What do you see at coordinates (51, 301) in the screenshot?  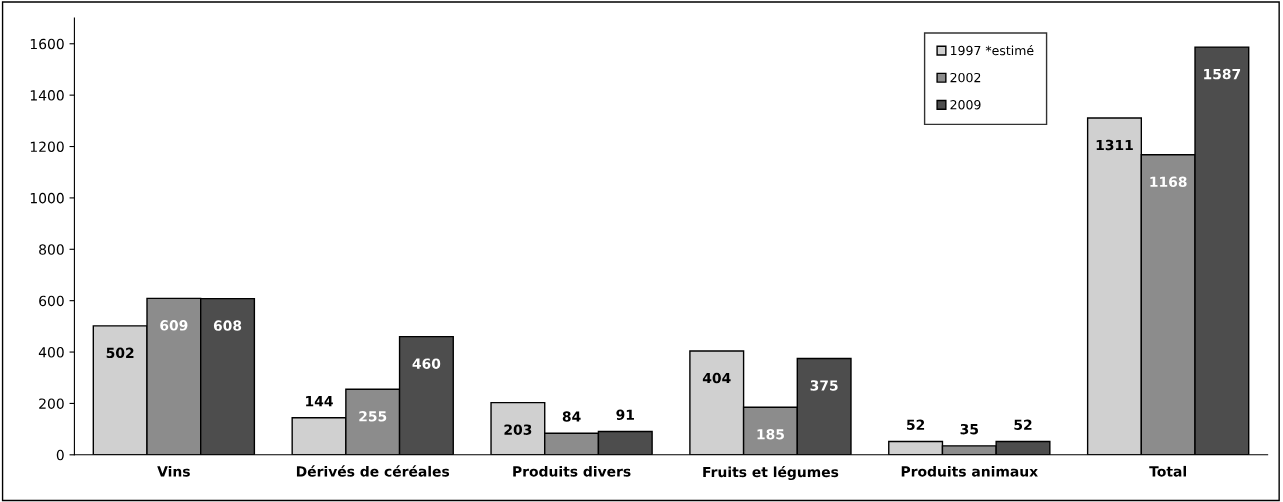 I see `y-tick-label: 600` at bounding box center [51, 301].